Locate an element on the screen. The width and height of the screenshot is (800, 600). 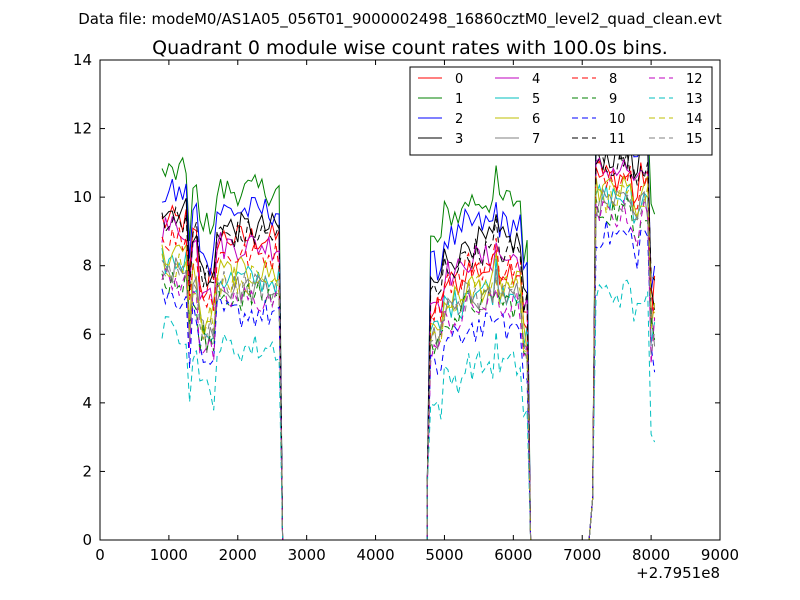
x-tick-label: 9000 is located at coordinates (720, 555).